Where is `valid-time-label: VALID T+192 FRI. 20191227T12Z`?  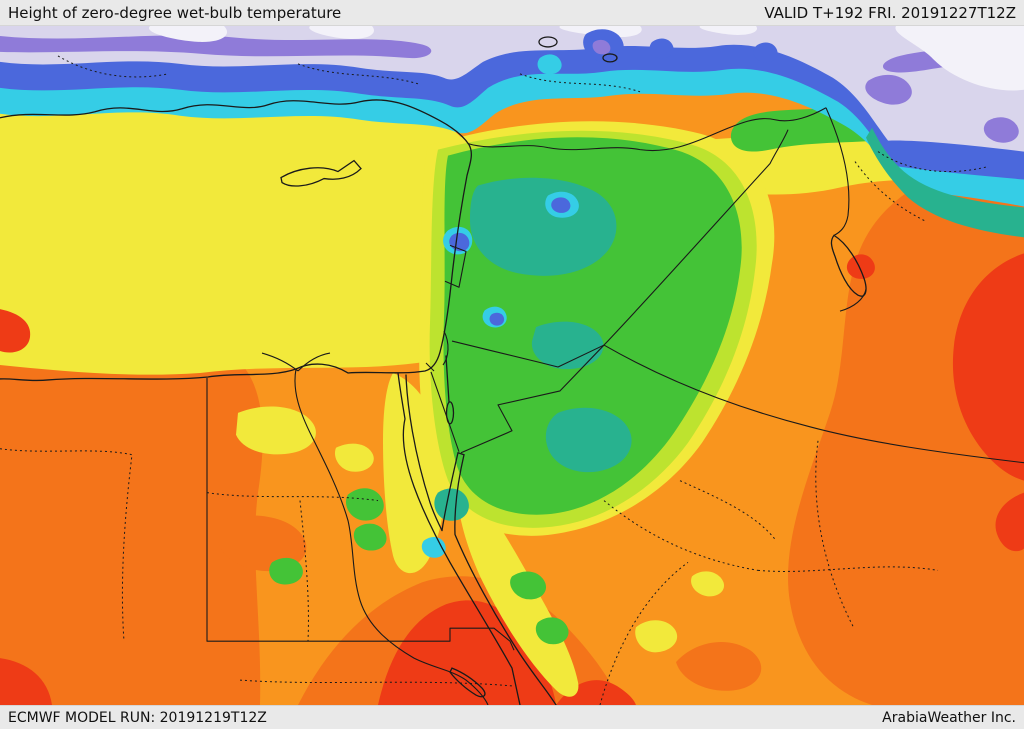
valid-time-label: VALID T+192 FRI. 20191227T12Z is located at coordinates (890, 12).